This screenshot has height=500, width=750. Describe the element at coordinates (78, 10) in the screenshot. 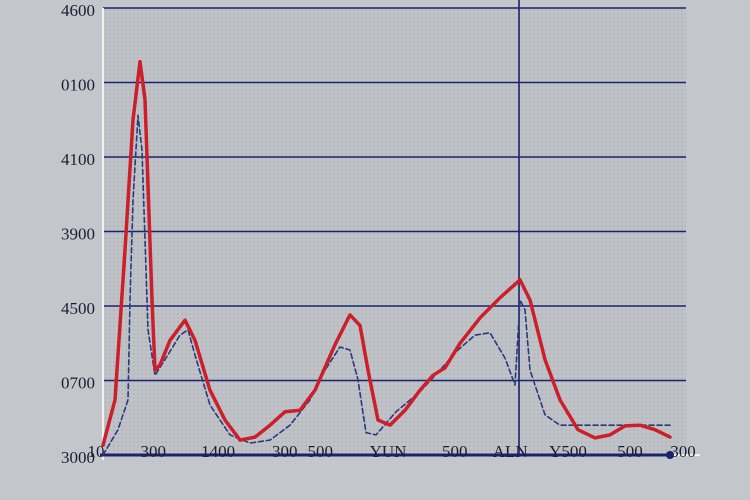

I see `y-tick-label: 4600` at that location.